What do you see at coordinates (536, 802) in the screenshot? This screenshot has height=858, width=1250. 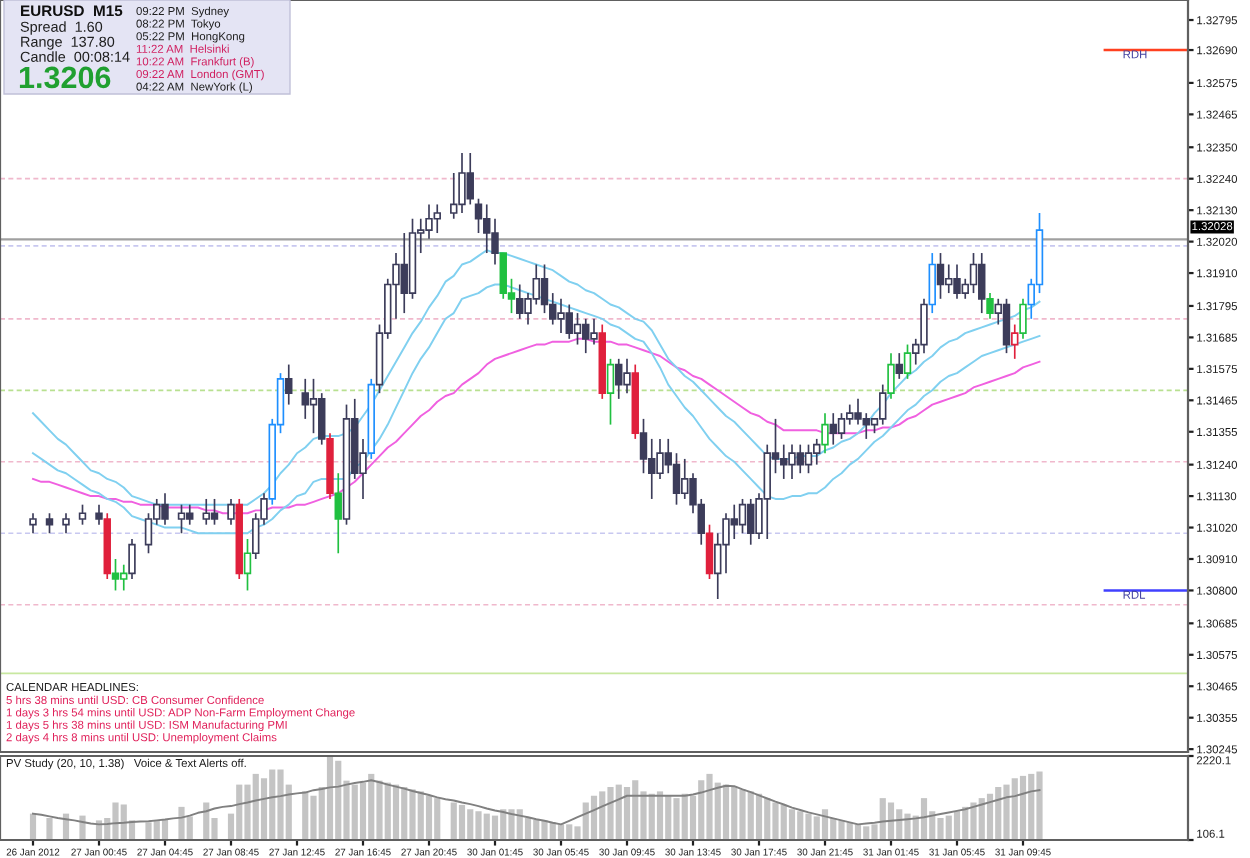 I see `line-series` at bounding box center [536, 802].